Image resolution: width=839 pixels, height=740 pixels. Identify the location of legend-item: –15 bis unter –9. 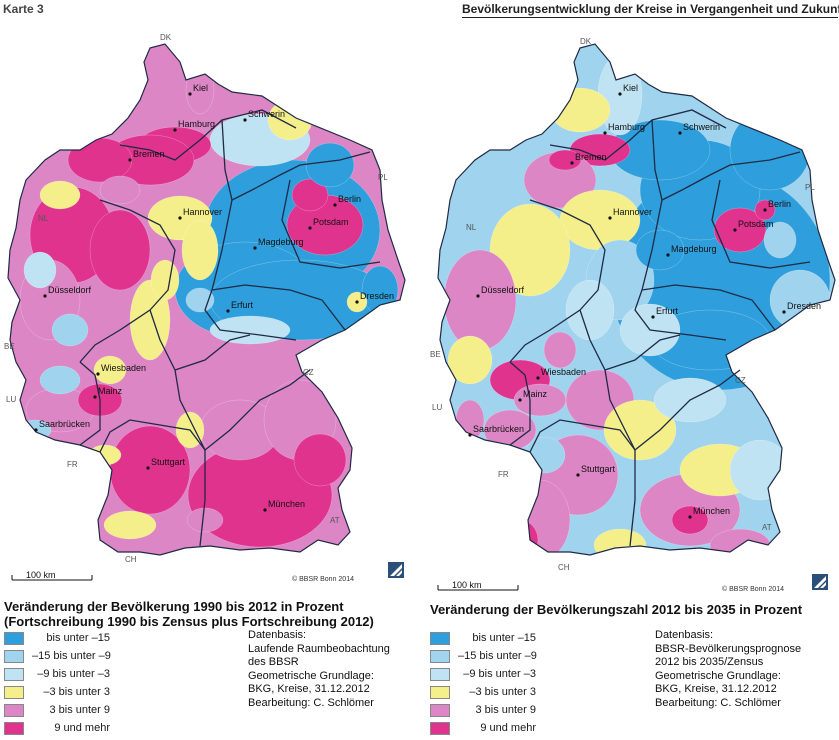
(57, 656).